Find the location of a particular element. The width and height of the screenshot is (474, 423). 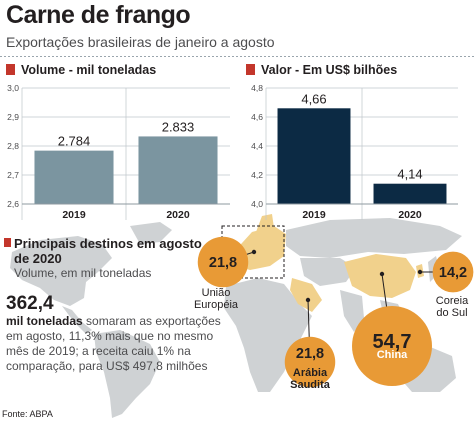

source-note: Fonte: ABPA is located at coordinates (27, 414).